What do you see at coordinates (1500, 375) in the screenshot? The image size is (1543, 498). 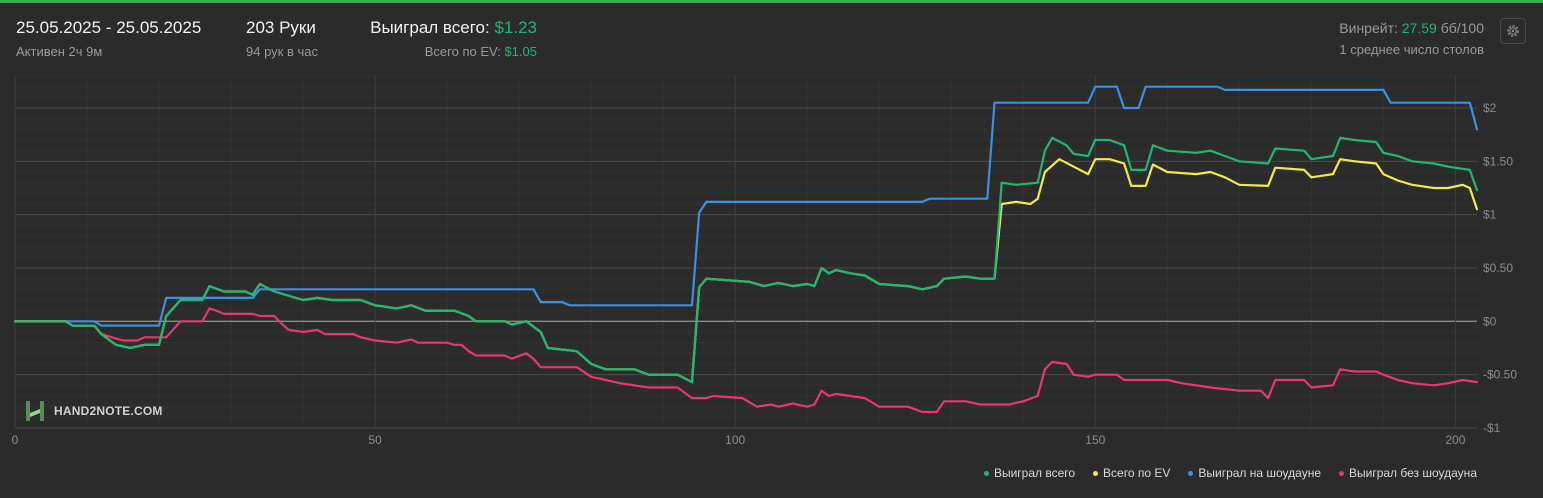 I see `y-tick-label: -$0.50` at bounding box center [1500, 375].